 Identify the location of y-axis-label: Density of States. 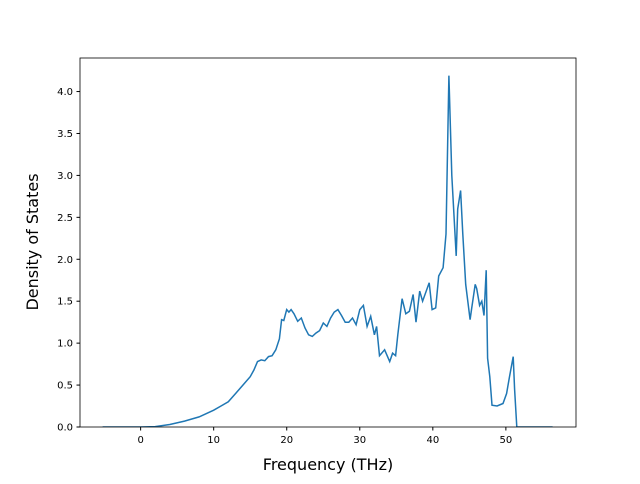
(32, 241).